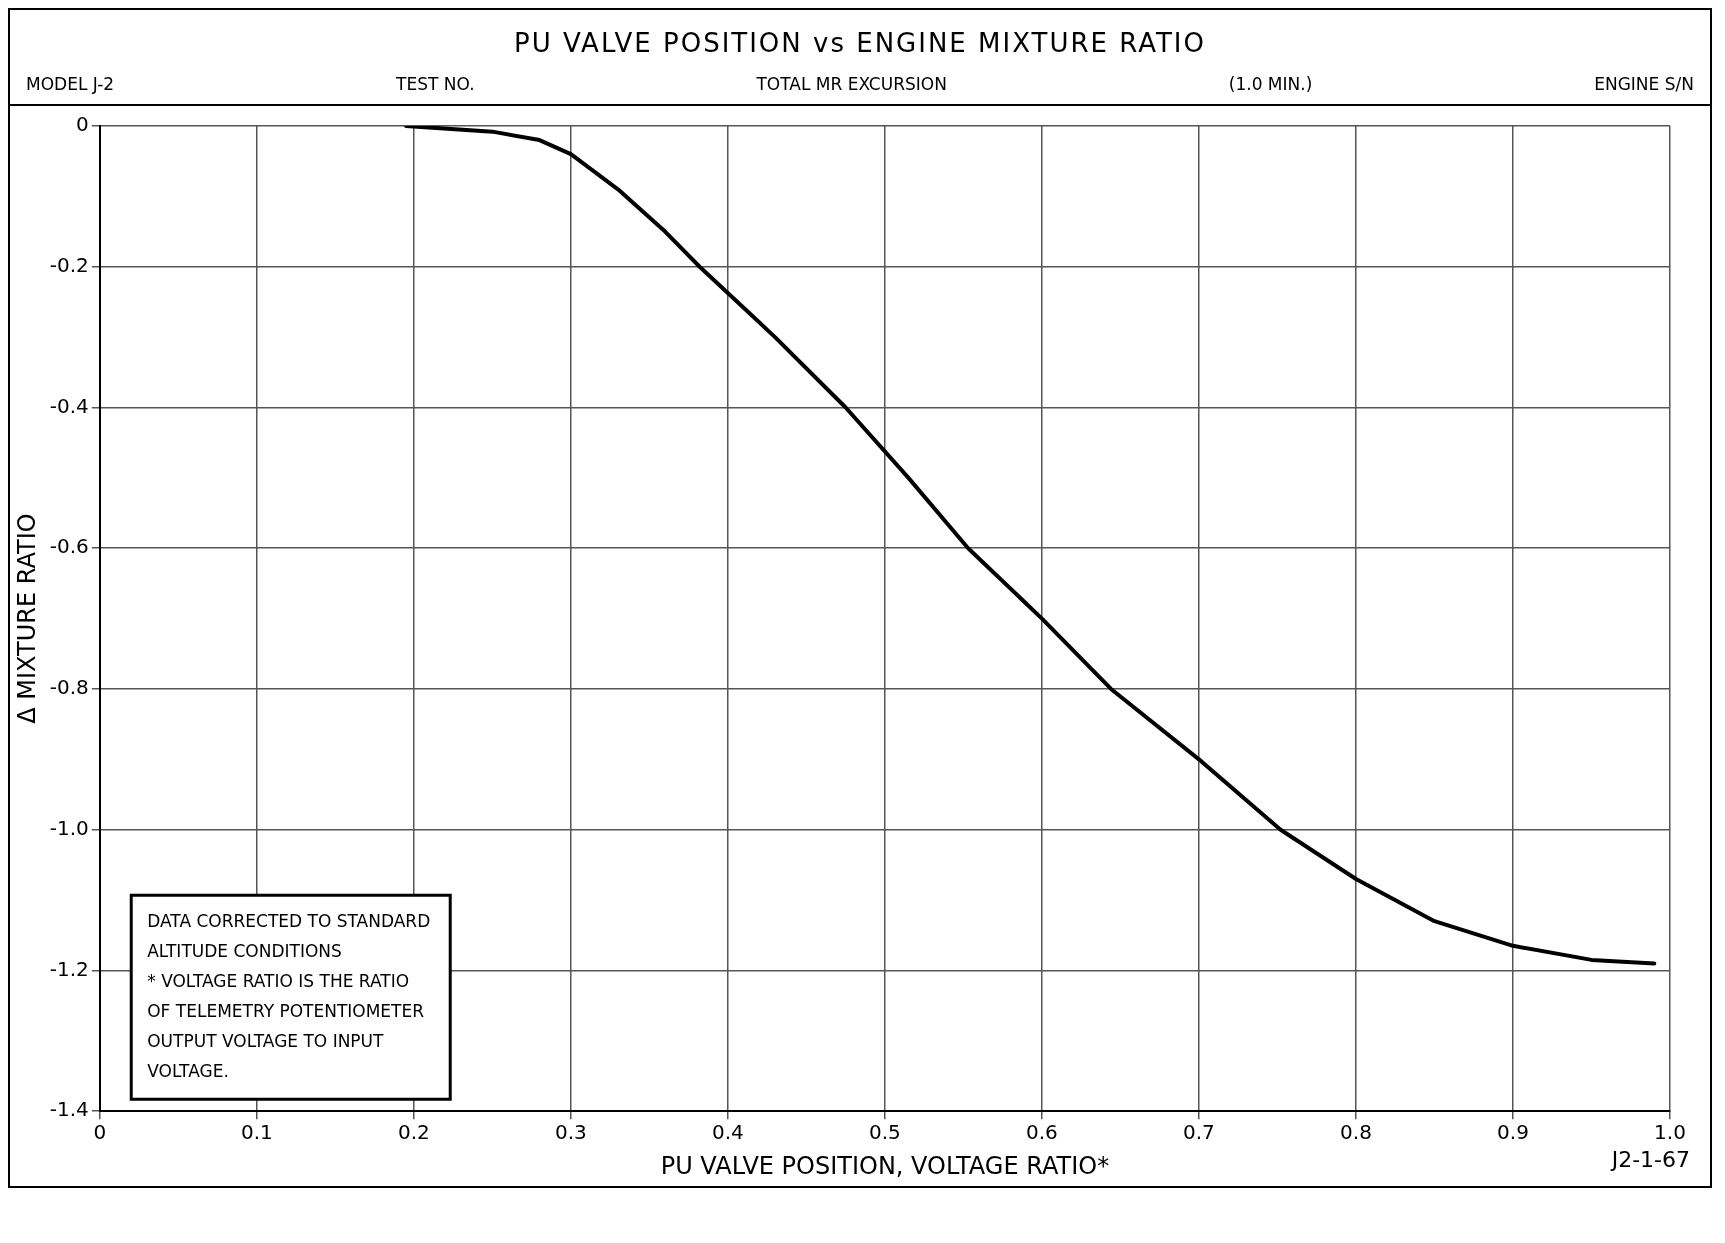  Describe the element at coordinates (69, 687) in the screenshot. I see `y-tick-label: -0.8` at that location.